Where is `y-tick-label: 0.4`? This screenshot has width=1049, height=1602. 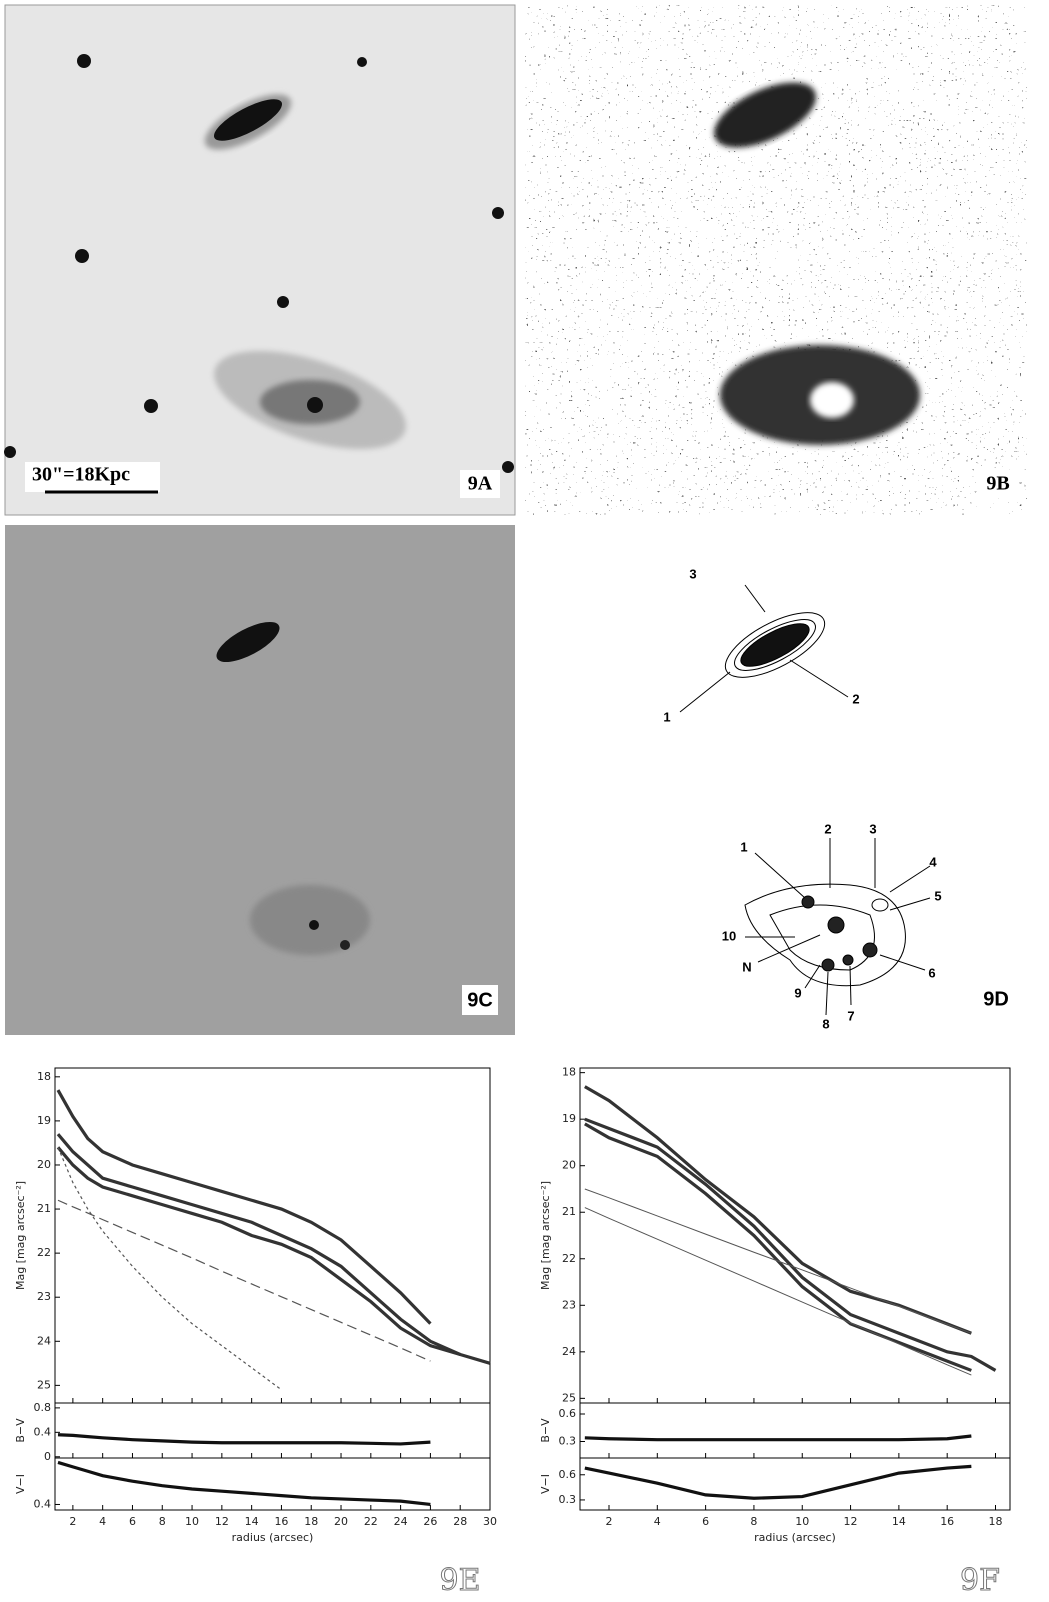 y-tick-label: 0.4 is located at coordinates (43, 1503).